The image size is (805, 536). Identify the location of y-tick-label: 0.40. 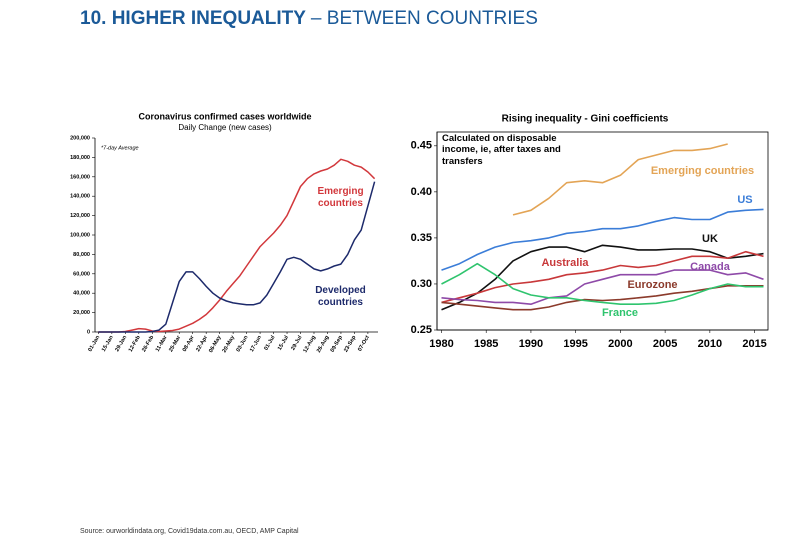
(421, 192).